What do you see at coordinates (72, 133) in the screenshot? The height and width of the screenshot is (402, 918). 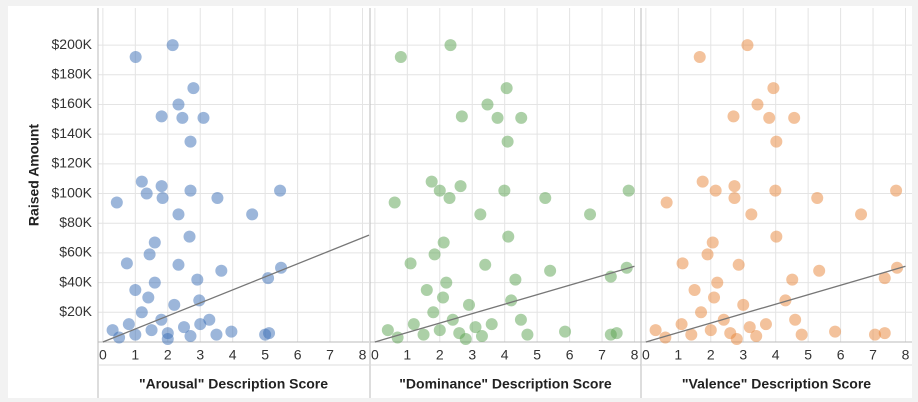 I see `y-tick-label: $140K` at bounding box center [72, 133].